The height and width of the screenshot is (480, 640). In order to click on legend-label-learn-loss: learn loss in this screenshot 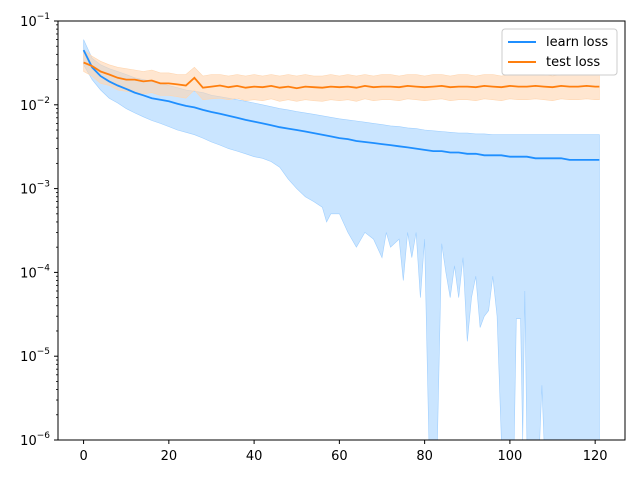, I will do `click(577, 42)`.